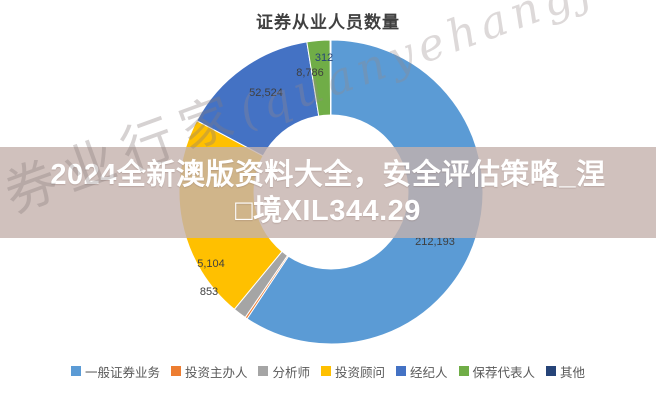 The image size is (656, 400). I want to click on banner-text-line2: □境XIL344.29, so click(328, 210).